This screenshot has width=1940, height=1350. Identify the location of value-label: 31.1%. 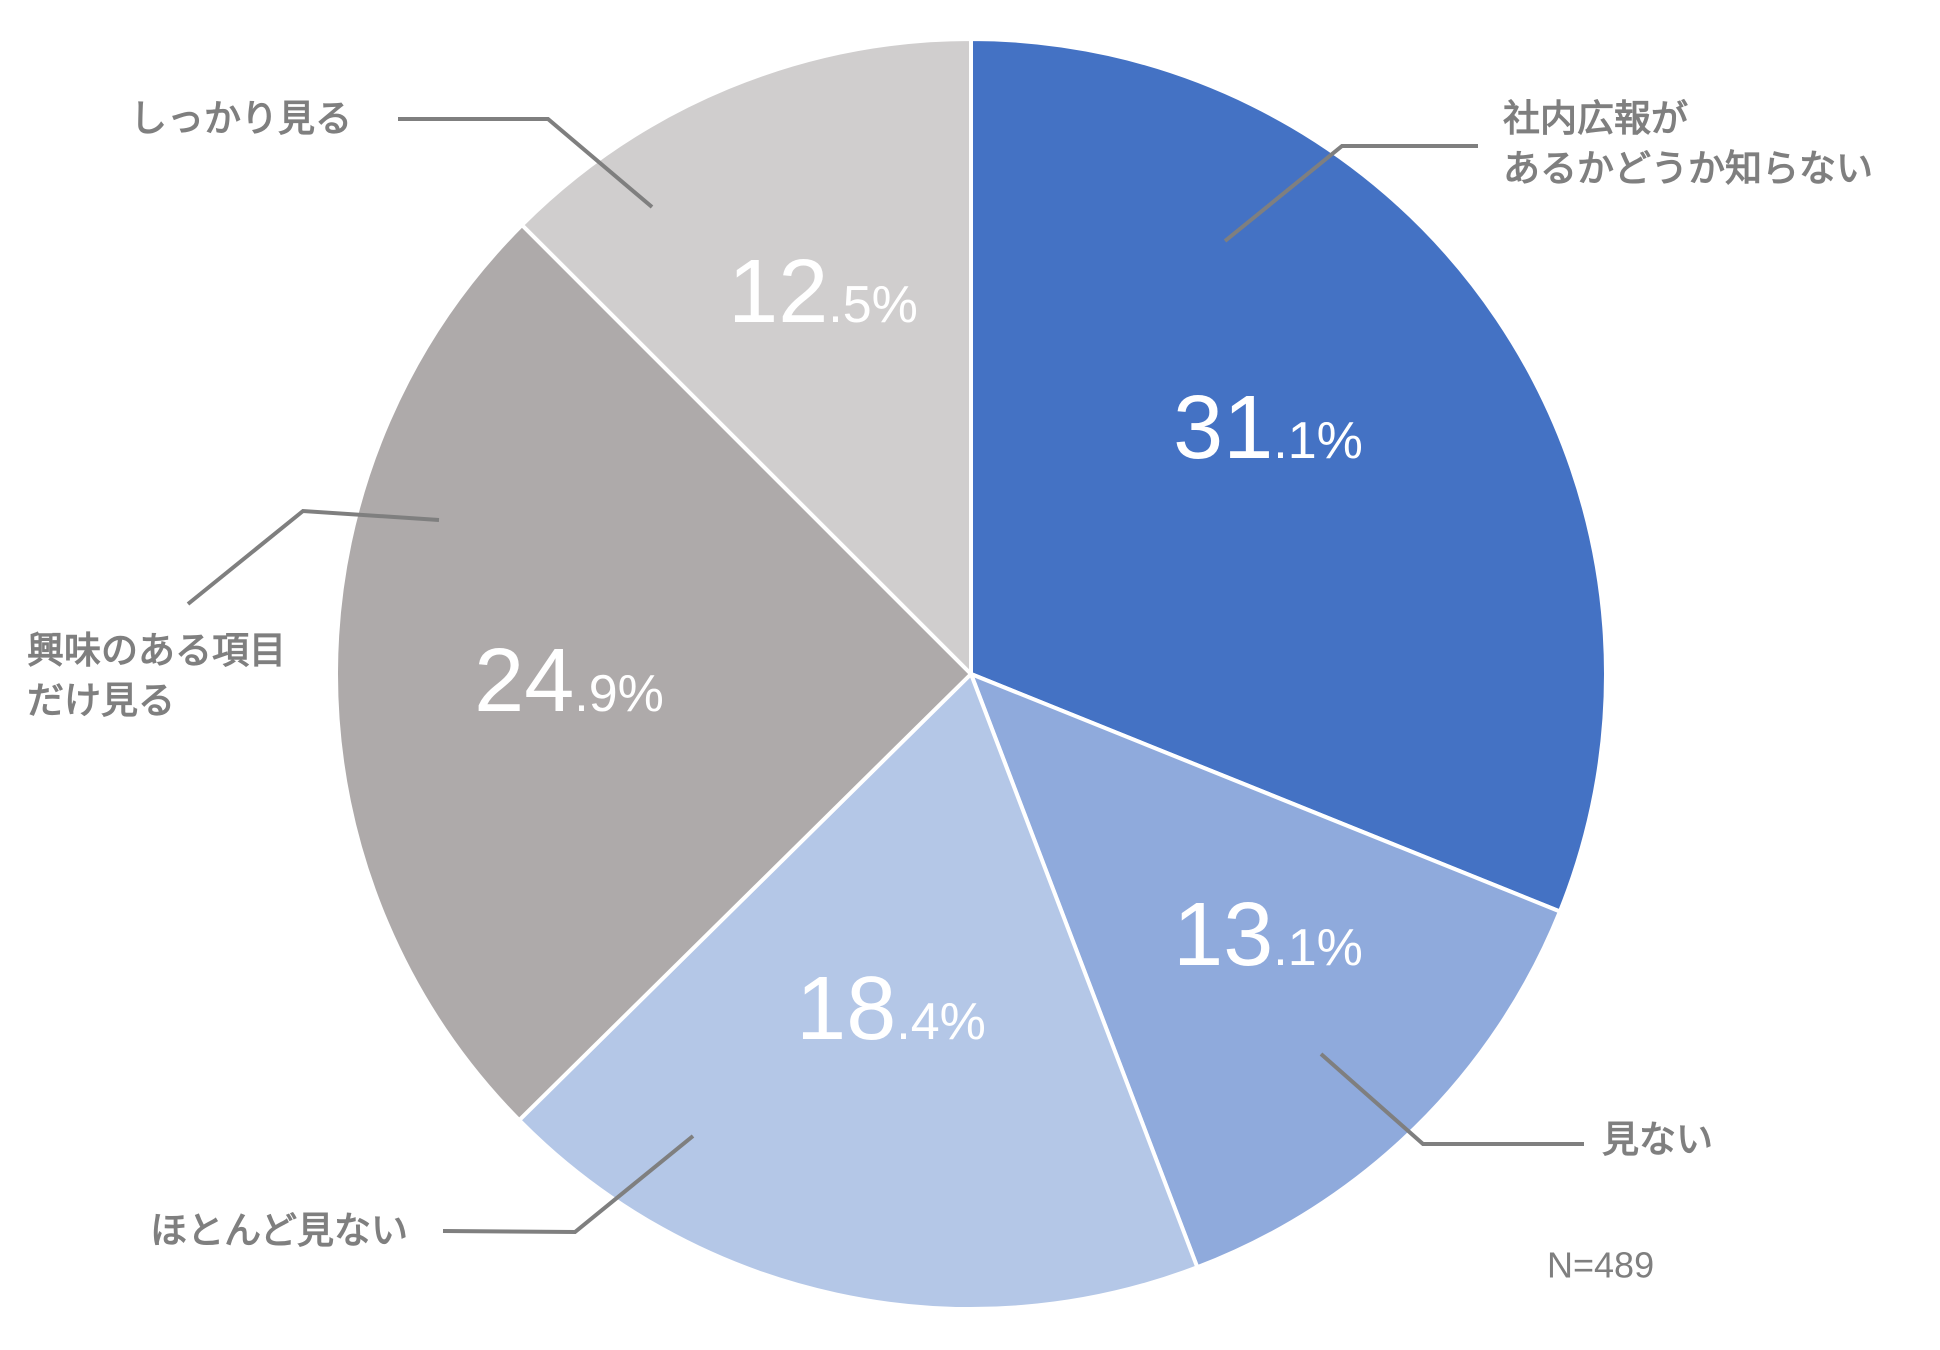
(1268, 428).